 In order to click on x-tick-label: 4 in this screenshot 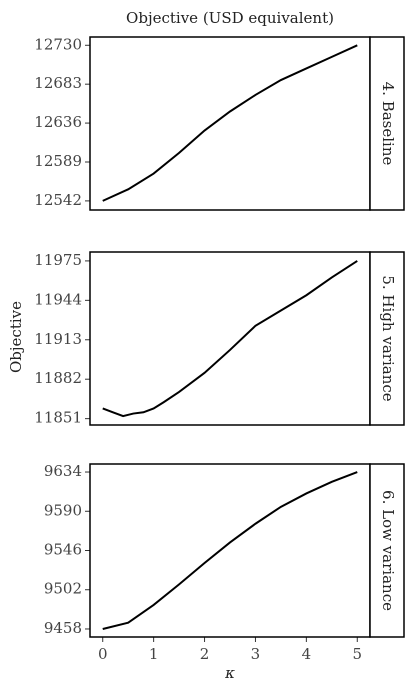, I will do `click(307, 654)`.